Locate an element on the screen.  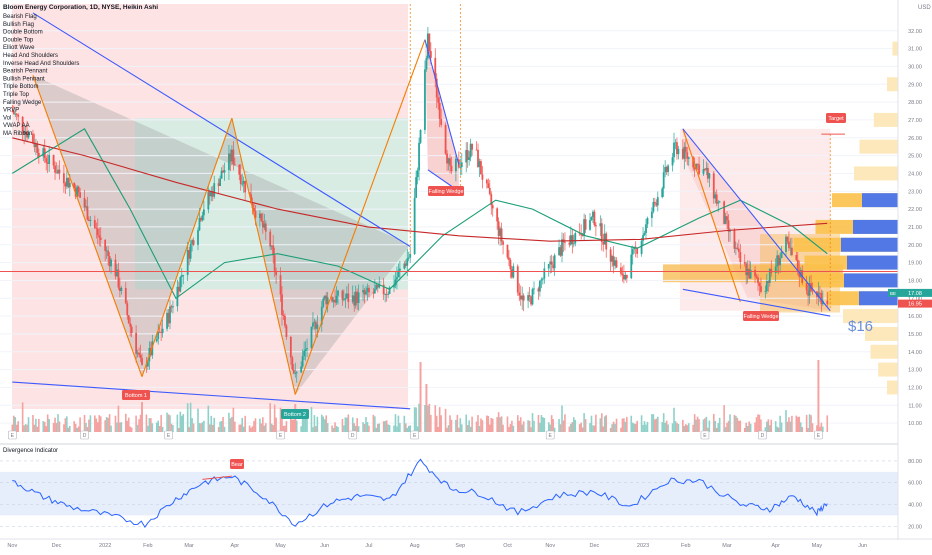
price-tick: 28.00 is located at coordinates (915, 103).